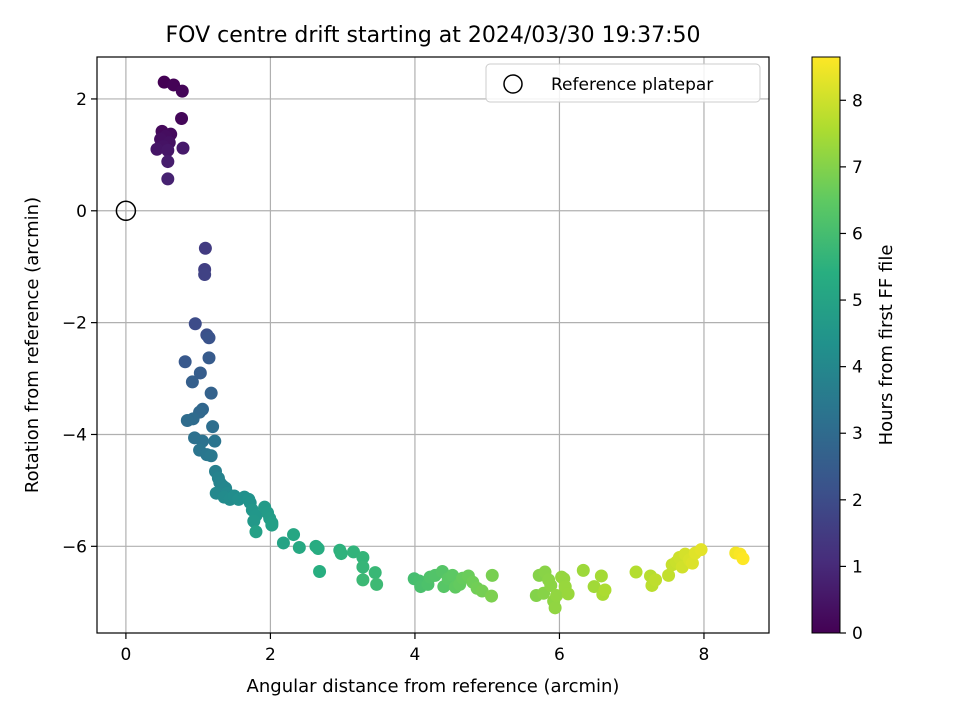 The width and height of the screenshot is (960, 720). I want to click on colorbar-label: Hours from first FF file, so click(886, 345).